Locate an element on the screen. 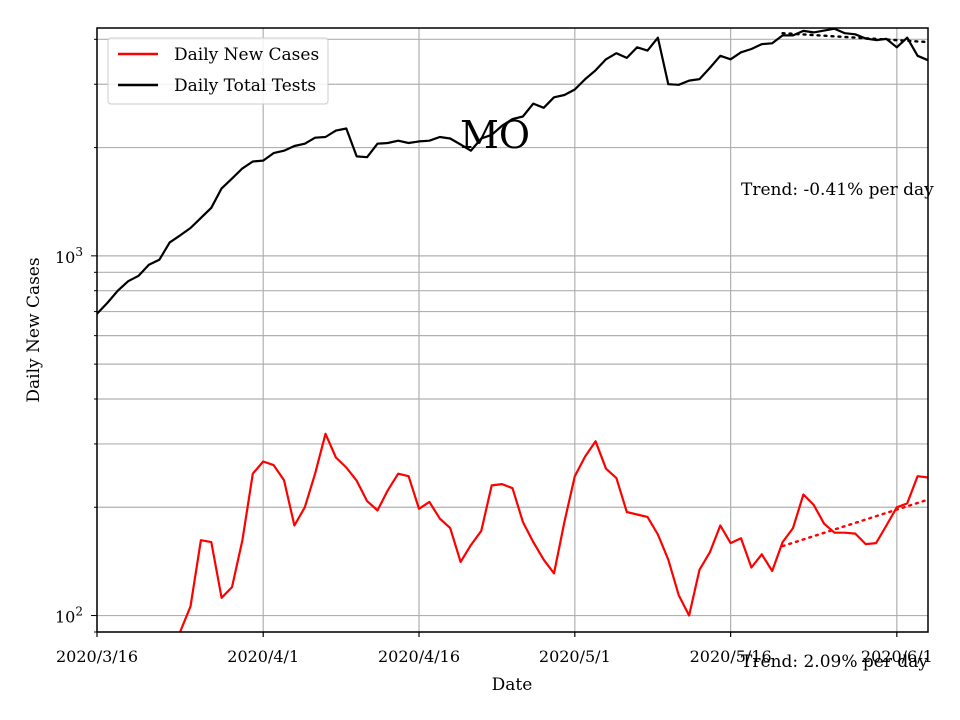  chart-title: MO is located at coordinates (495, 135).